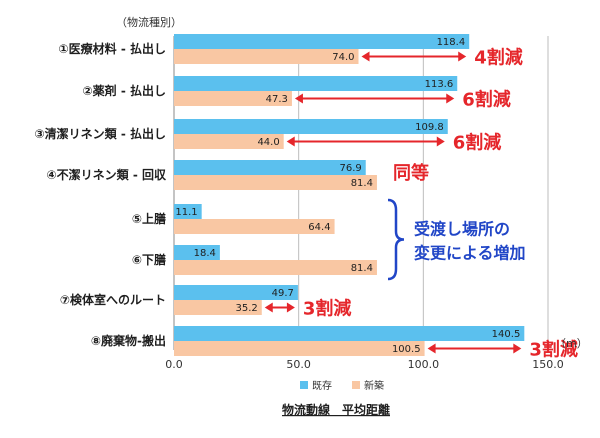  Describe the element at coordinates (462, 229) in the screenshot. I see `bracket-note-text: 受渡し場所の` at that location.